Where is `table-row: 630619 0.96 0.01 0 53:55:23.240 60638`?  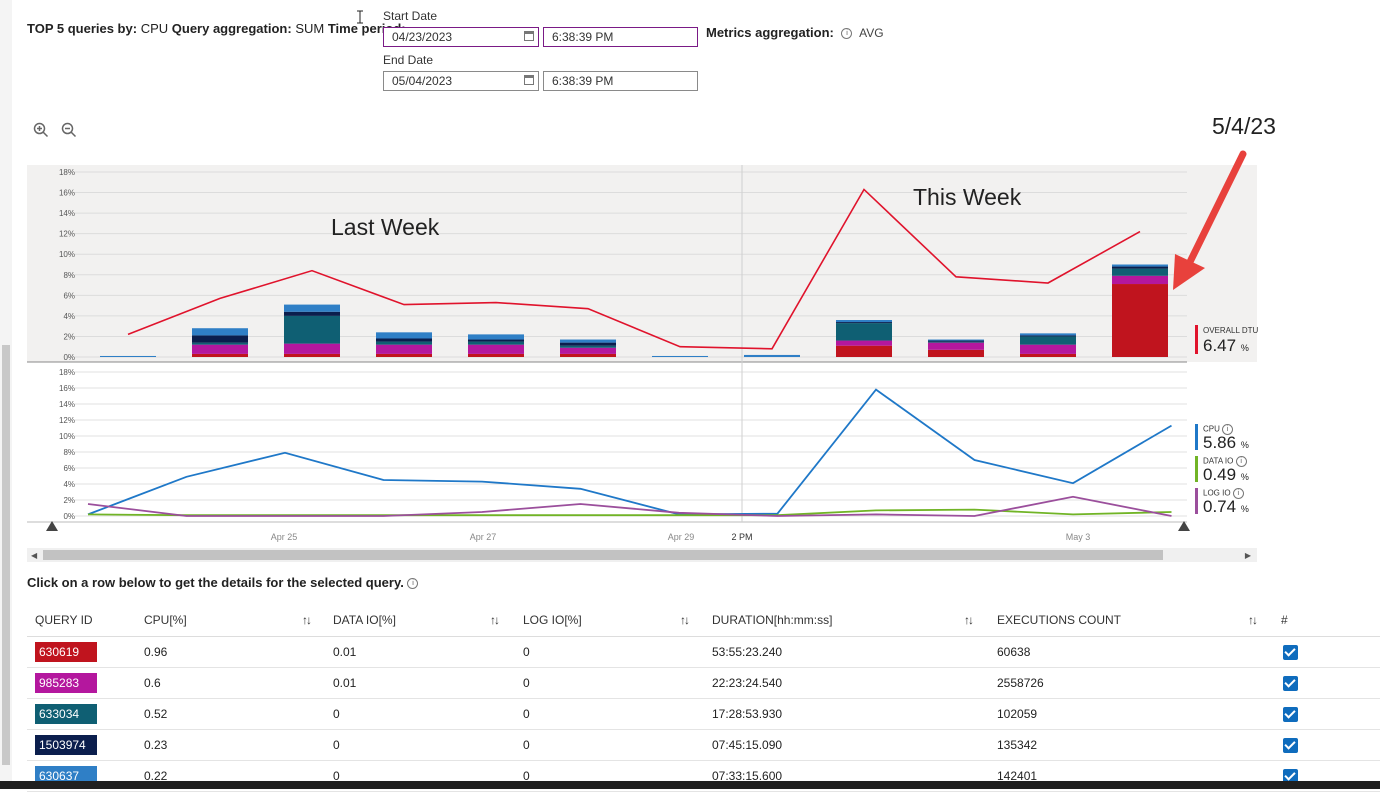 table-row: 630619 0.96 0.01 0 53:55:23.240 60638 is located at coordinates (703, 652).